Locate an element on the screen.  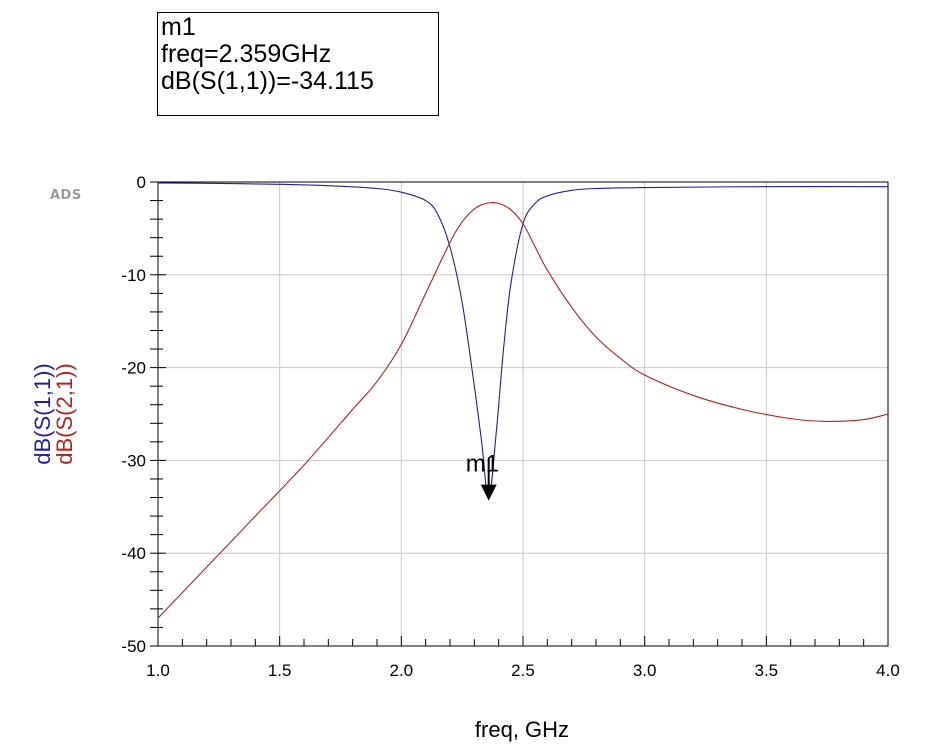
marker-readout-box: m1 freq=2.359GHz dB(S(1,1))=-34.115 is located at coordinates (298, 64).